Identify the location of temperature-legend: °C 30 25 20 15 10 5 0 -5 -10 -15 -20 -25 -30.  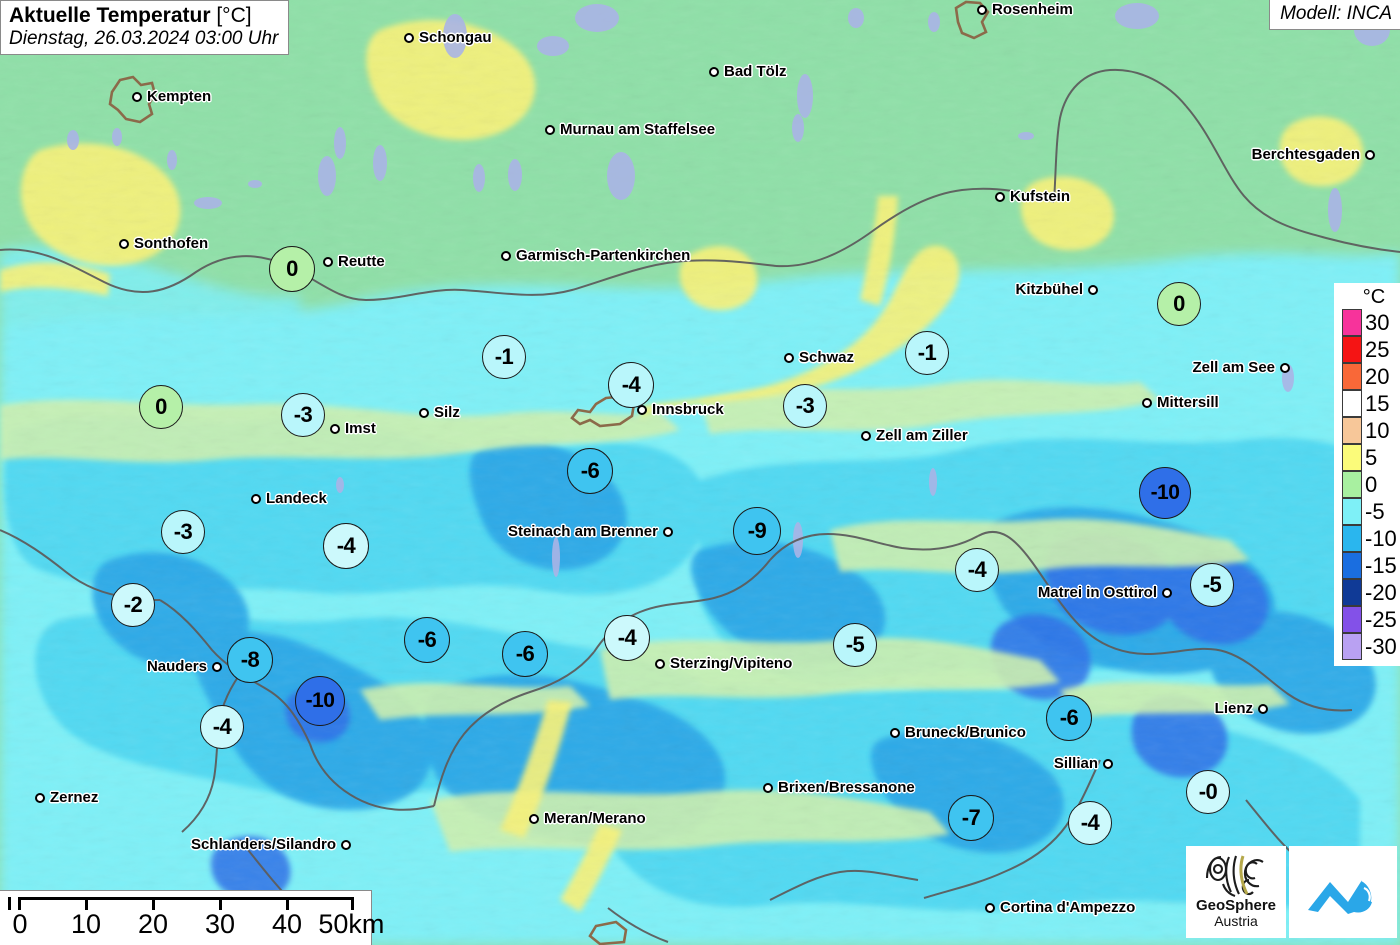
(1367, 474).